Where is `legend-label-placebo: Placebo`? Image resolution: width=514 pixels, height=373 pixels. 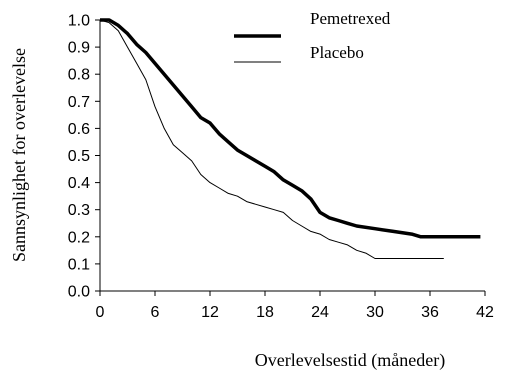
legend-label-placebo: Placebo is located at coordinates (337, 52).